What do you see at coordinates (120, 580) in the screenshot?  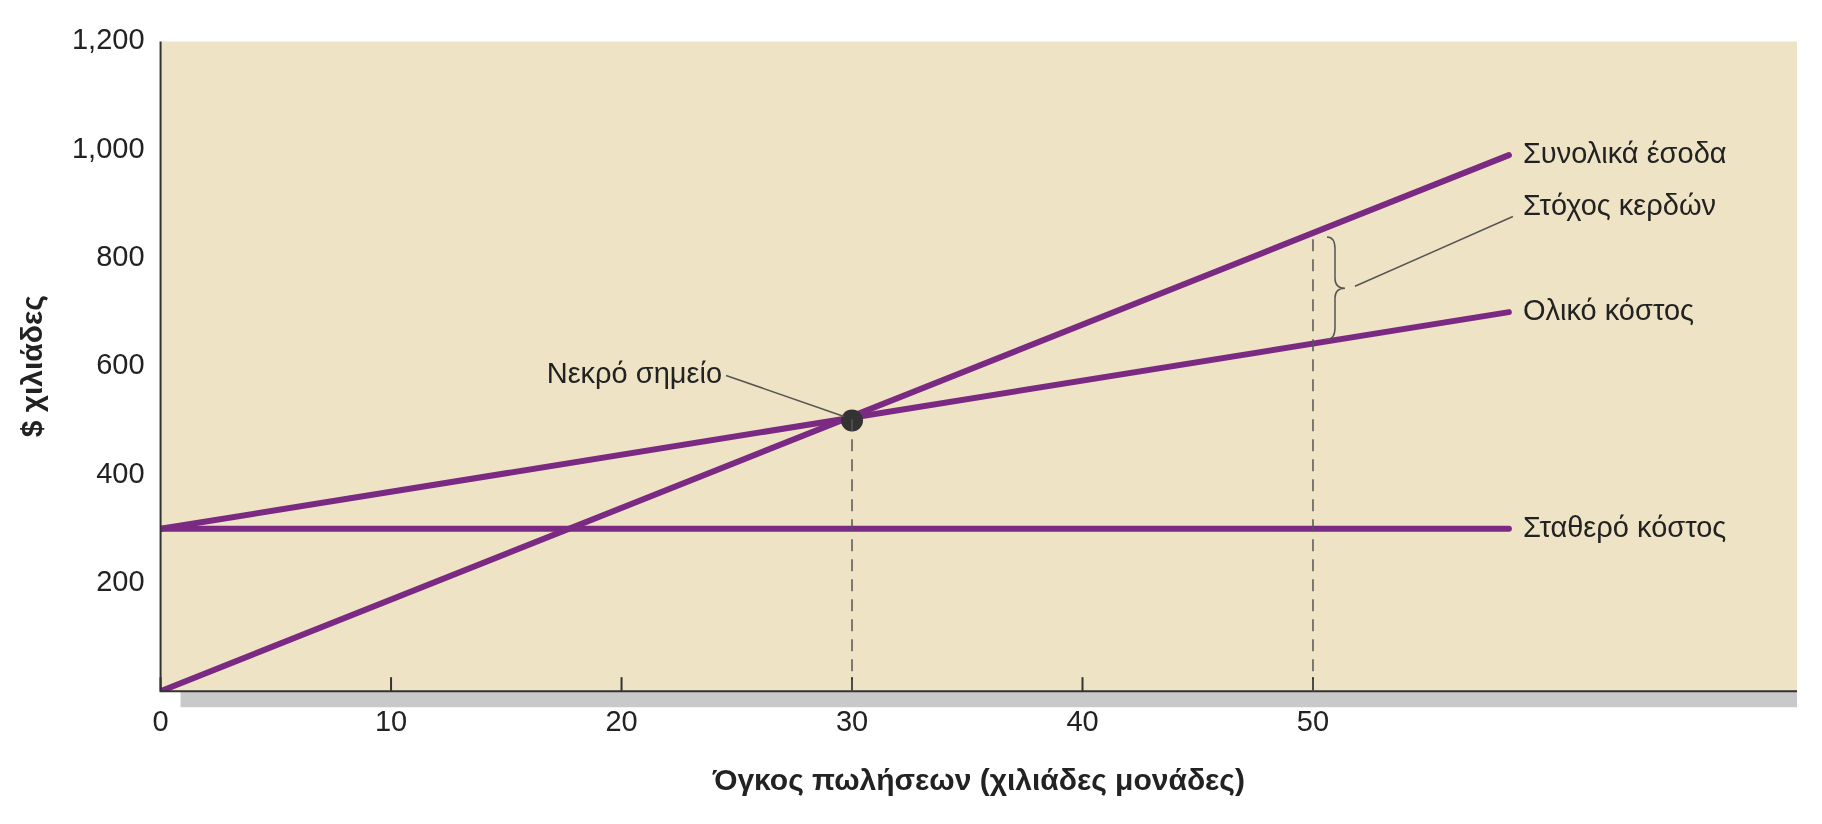 I see `y-tick-label: 200` at bounding box center [120, 580].